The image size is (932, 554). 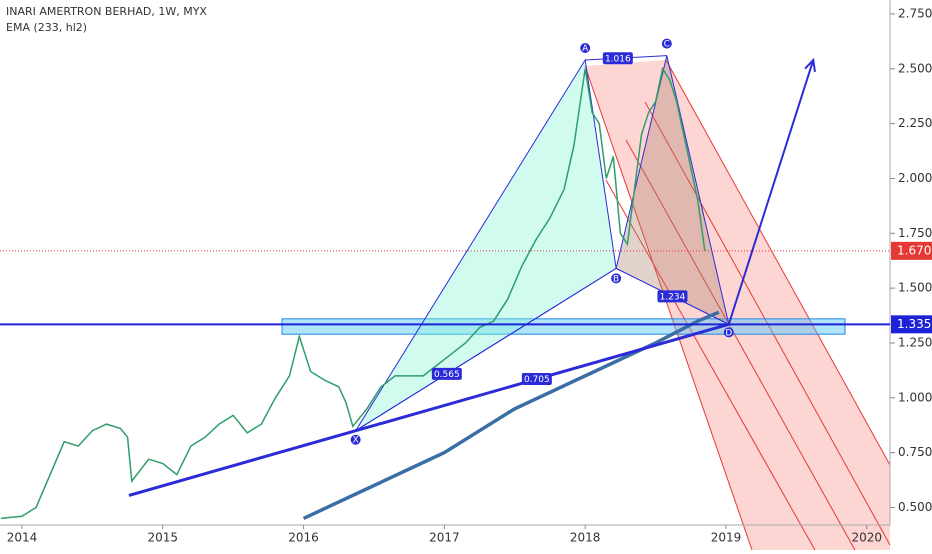 What do you see at coordinates (771, 192) in the screenshot?
I see `projection-arrow` at bounding box center [771, 192].